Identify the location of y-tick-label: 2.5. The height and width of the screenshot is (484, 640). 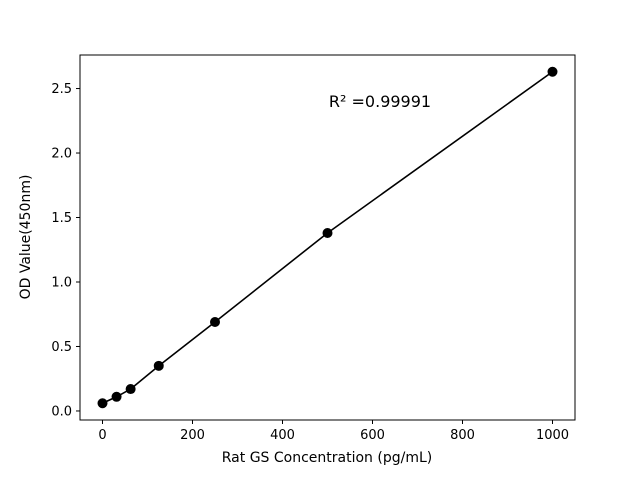
(61, 89).